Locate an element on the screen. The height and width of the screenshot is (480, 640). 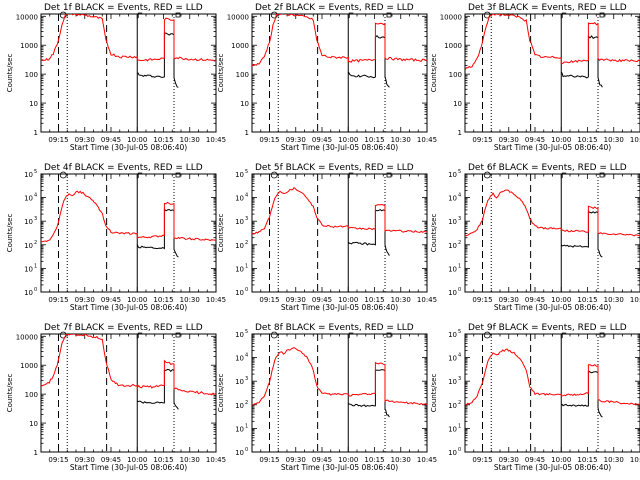
y-tick-label: 1 is located at coordinates (36, 133).